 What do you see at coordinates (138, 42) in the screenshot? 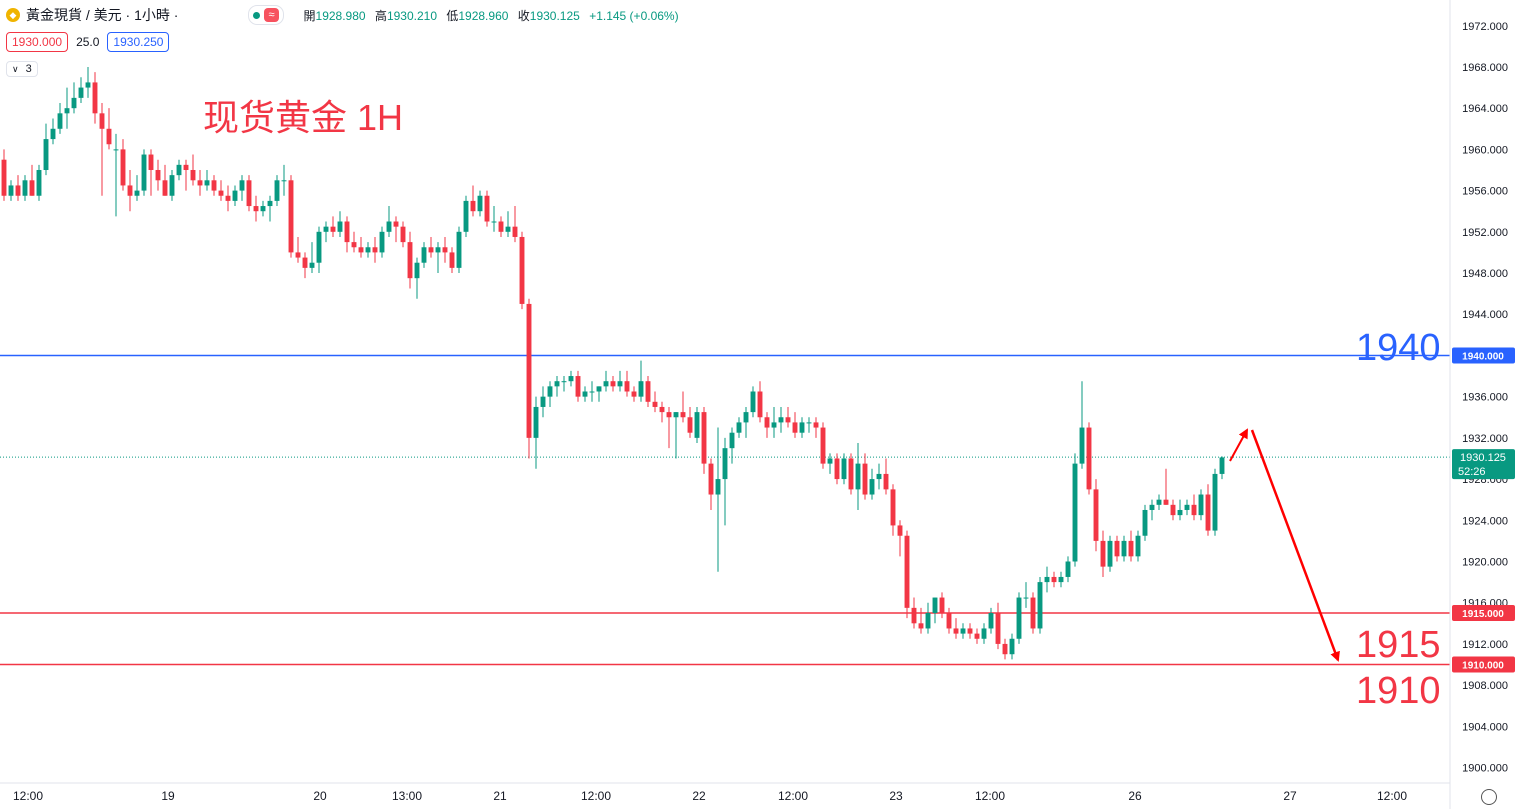
I see `buy-button: 1930.250` at bounding box center [138, 42].